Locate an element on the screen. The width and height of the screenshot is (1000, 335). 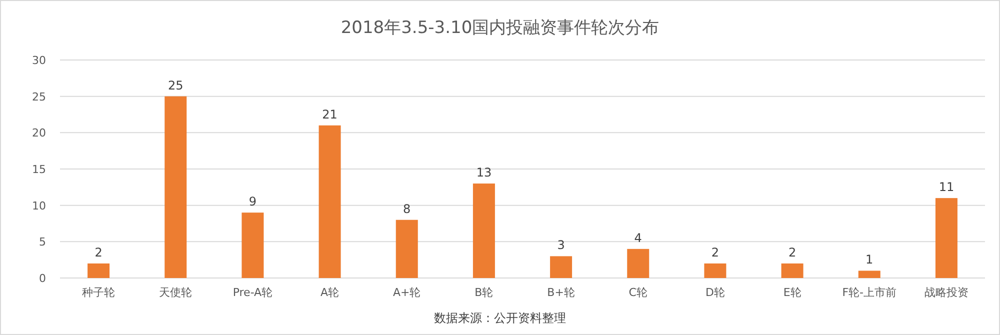
x-tick-label: A轮 is located at coordinates (330, 292).